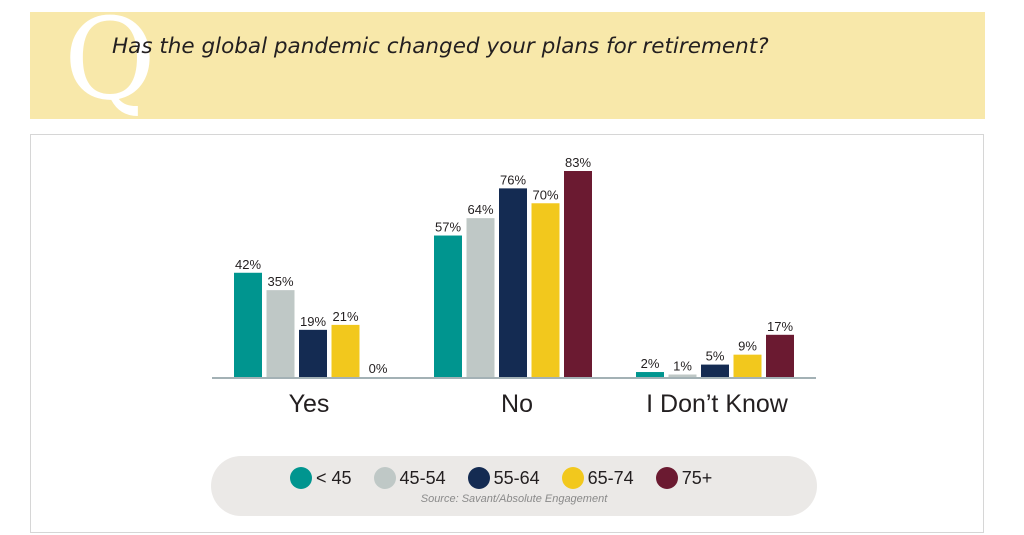  Describe the element at coordinates (697, 477) in the screenshot. I see `legend-label: 75+` at that location.